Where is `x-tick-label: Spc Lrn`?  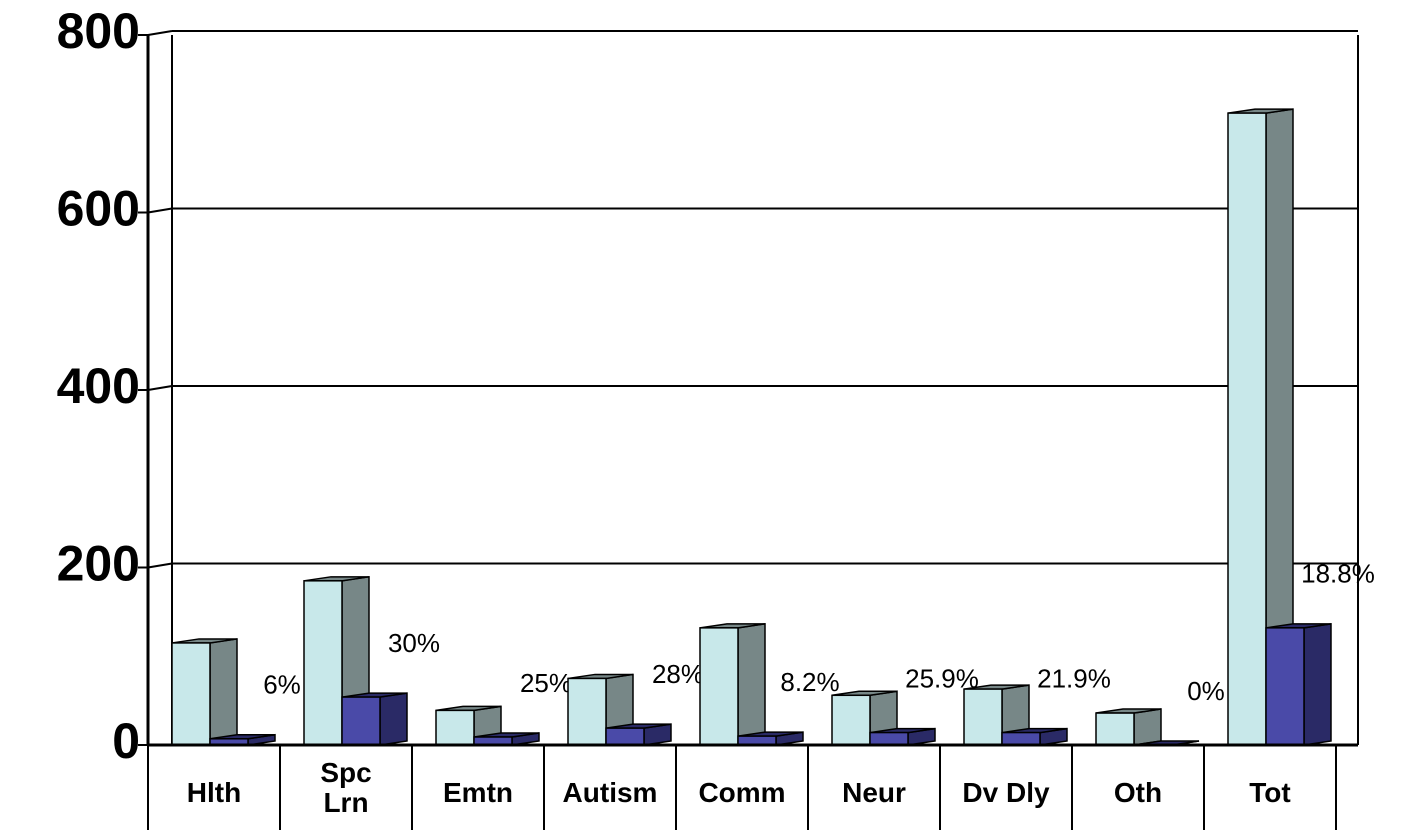
x-tick-label: Spc Lrn is located at coordinates (346, 787).